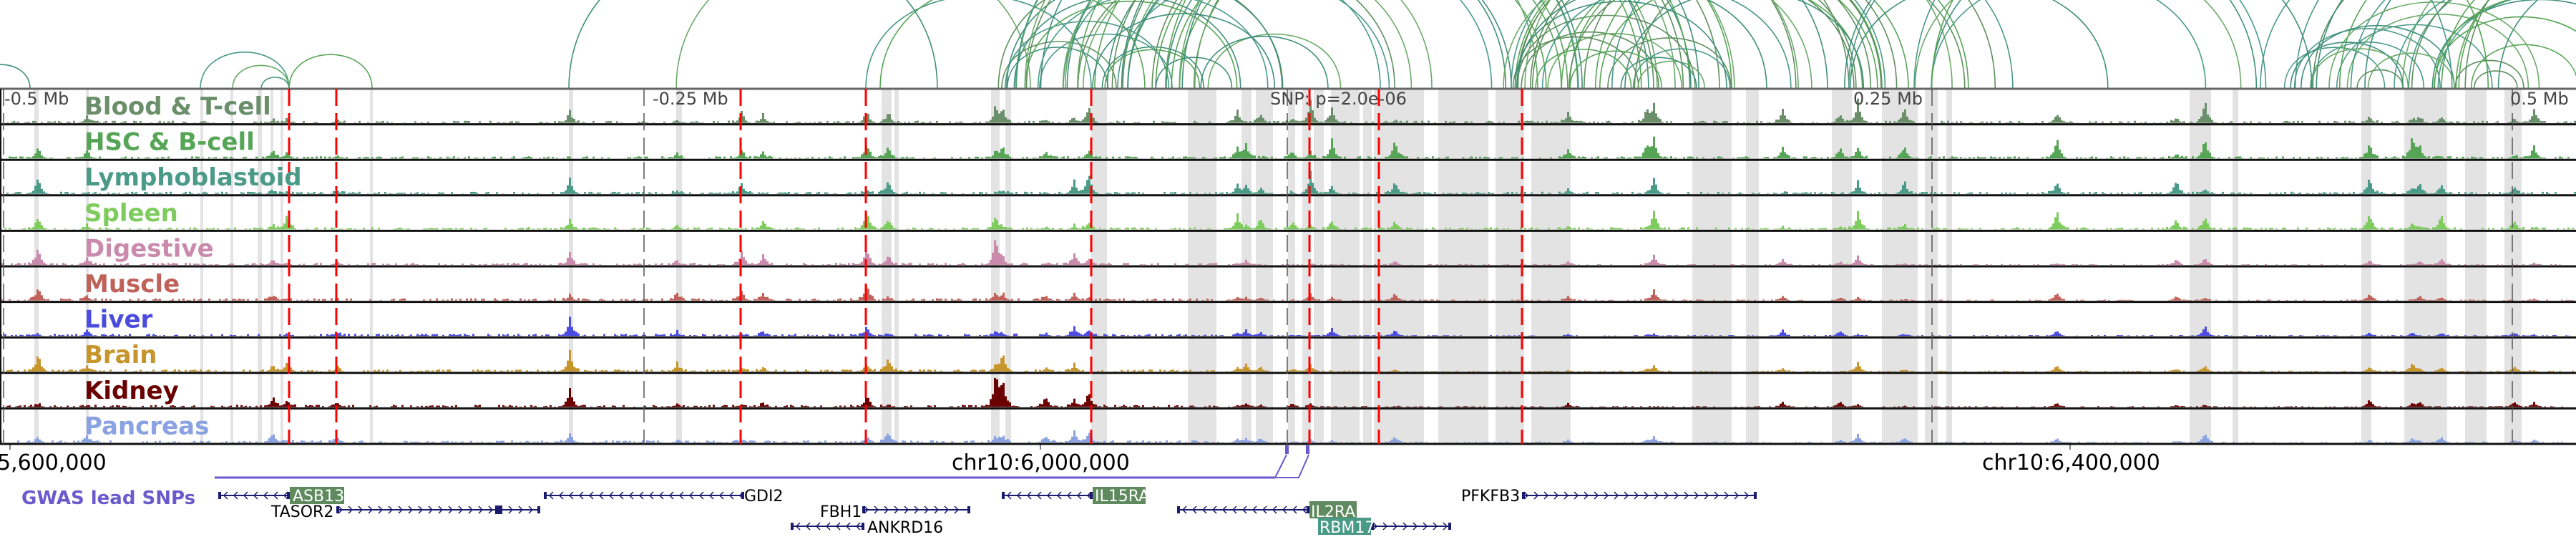  What do you see at coordinates (146, 426) in the screenshot?
I see `track-label: Pancreas` at bounding box center [146, 426].